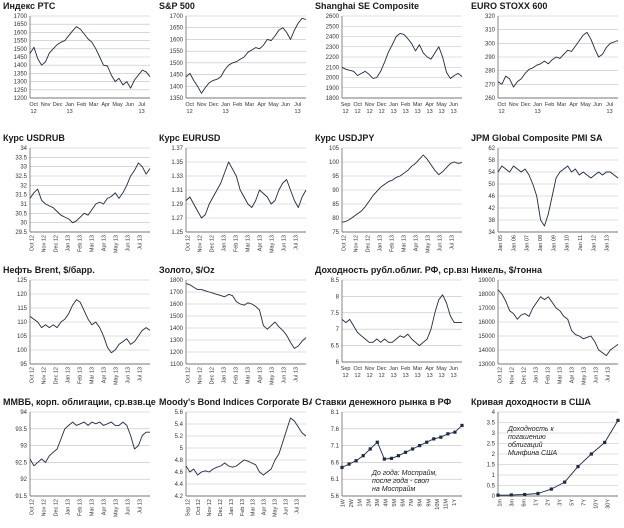  I want to click on chart-title: Никель, $/тонна, so click(506, 270).